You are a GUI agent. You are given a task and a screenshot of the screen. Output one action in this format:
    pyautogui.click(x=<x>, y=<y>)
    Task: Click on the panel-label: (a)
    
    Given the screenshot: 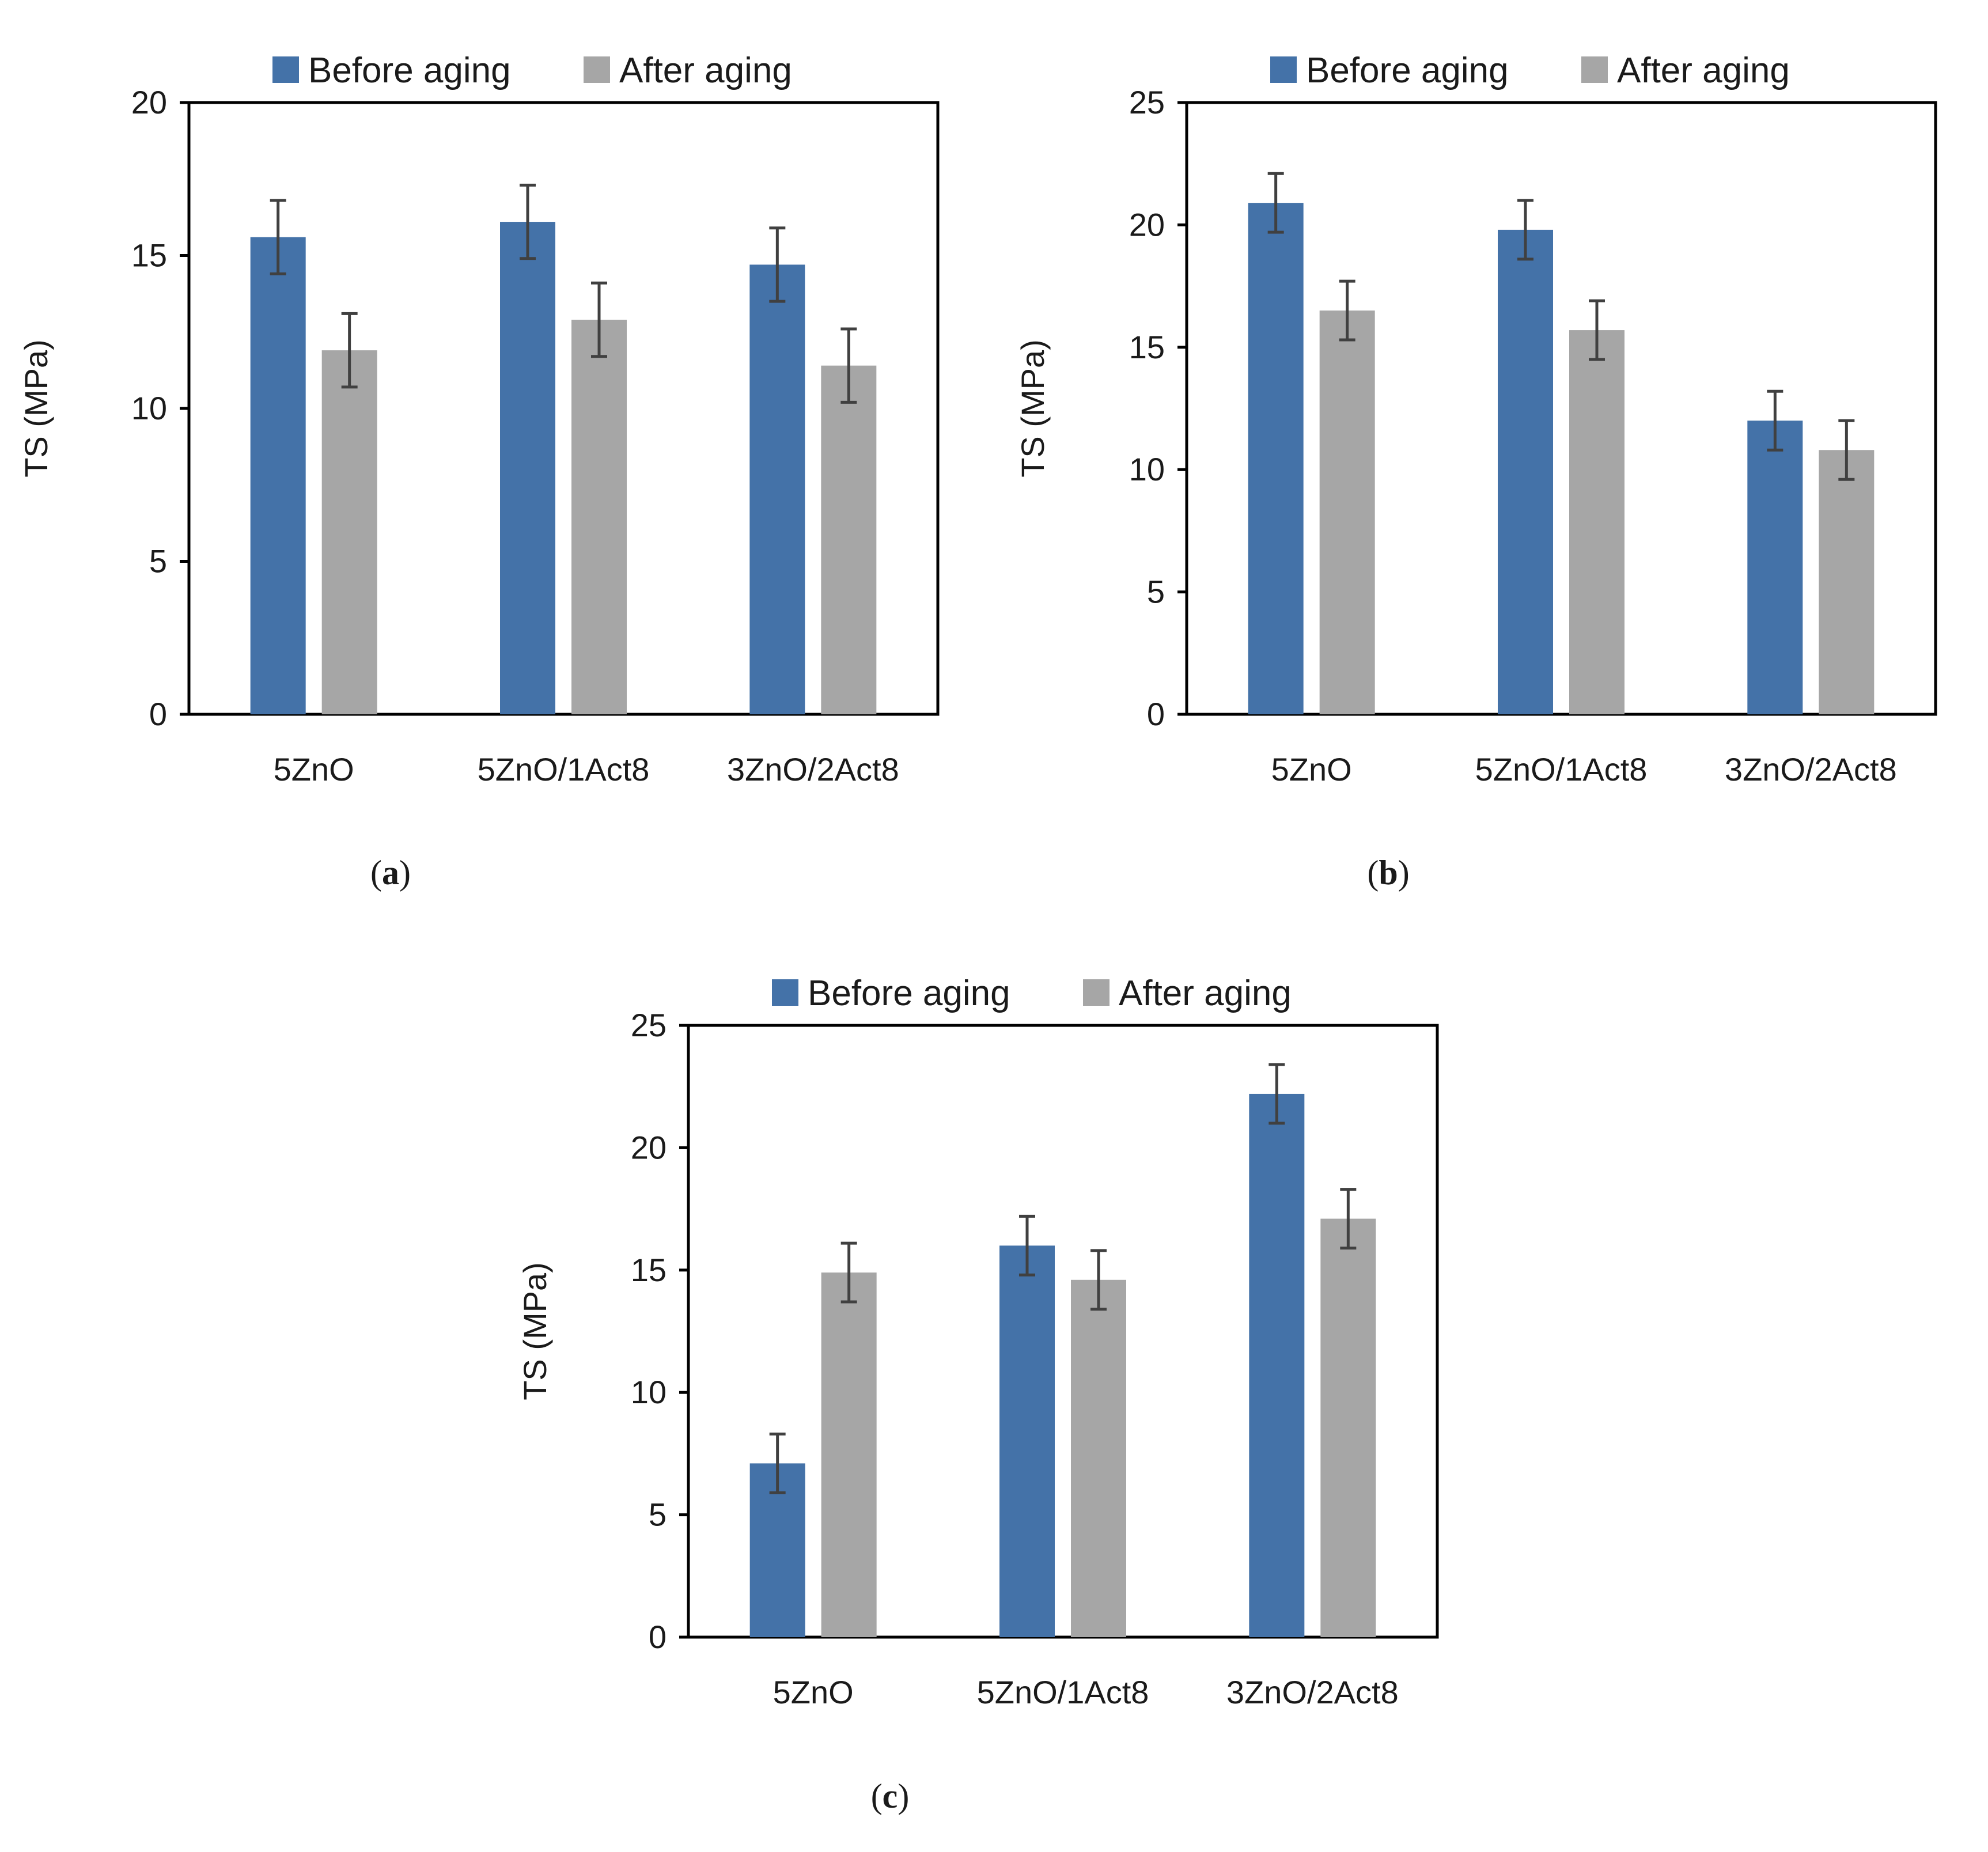 What is the action you would take?
    pyautogui.click(x=391, y=873)
    